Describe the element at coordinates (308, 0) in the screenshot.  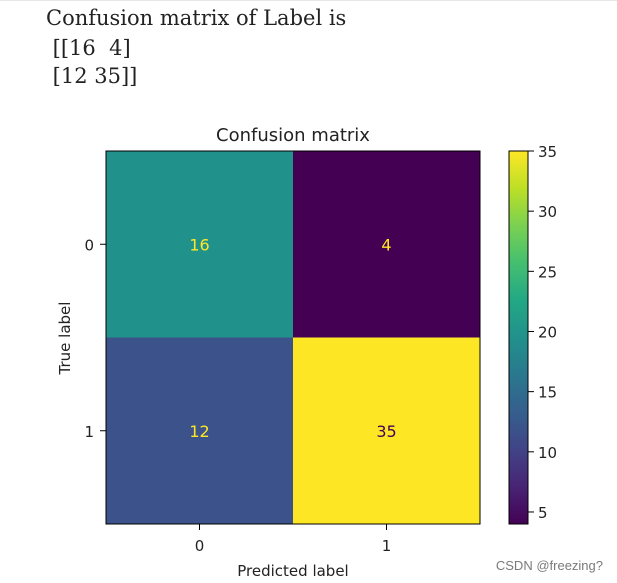
I see `top-divider` at that location.